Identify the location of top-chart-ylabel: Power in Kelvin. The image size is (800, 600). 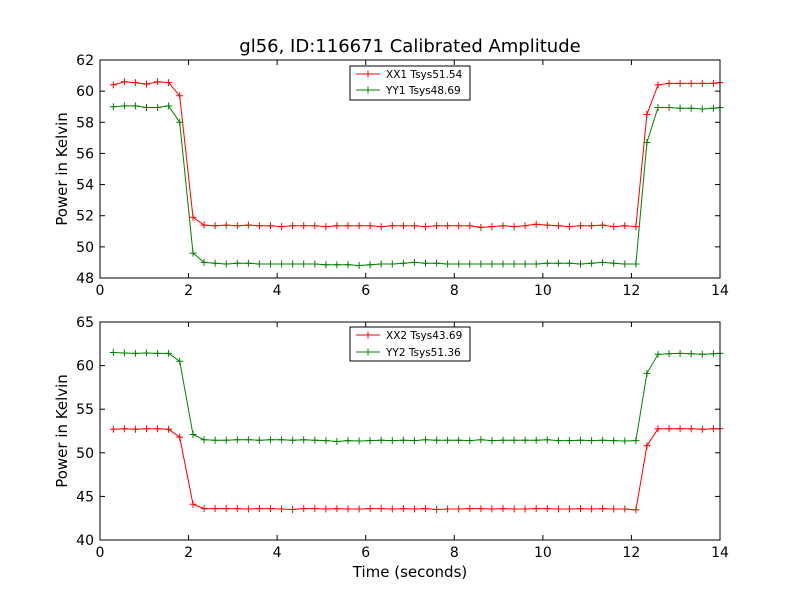
(62, 169).